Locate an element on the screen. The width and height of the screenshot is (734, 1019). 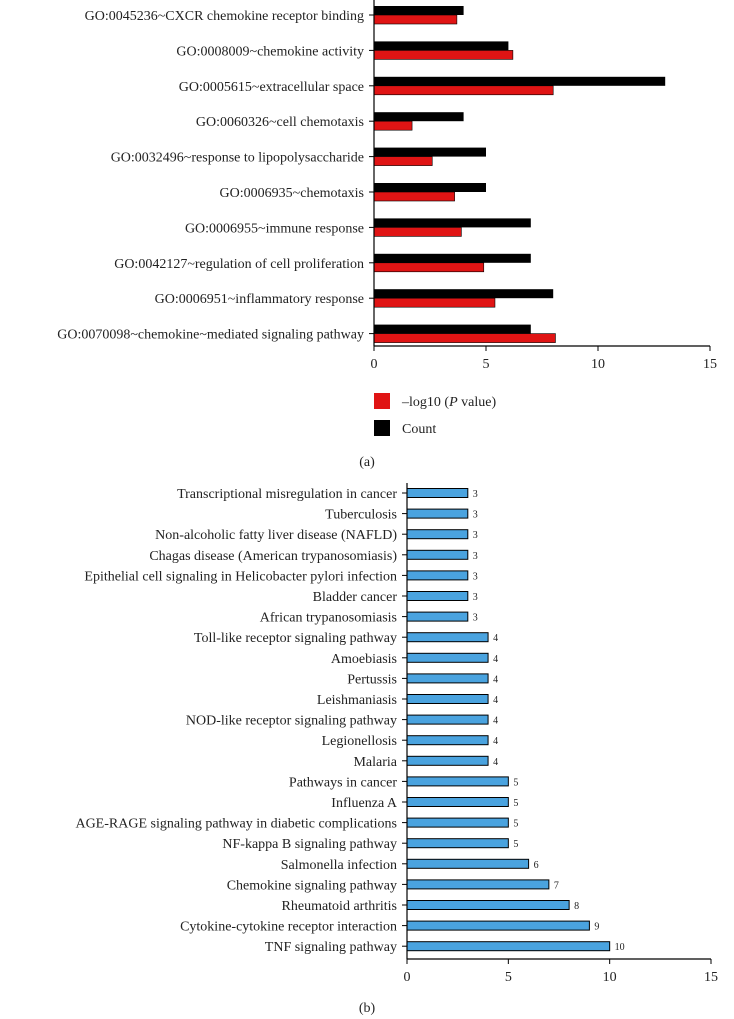
category-label: Chemokine signaling pathway is located at coordinates (312, 885).